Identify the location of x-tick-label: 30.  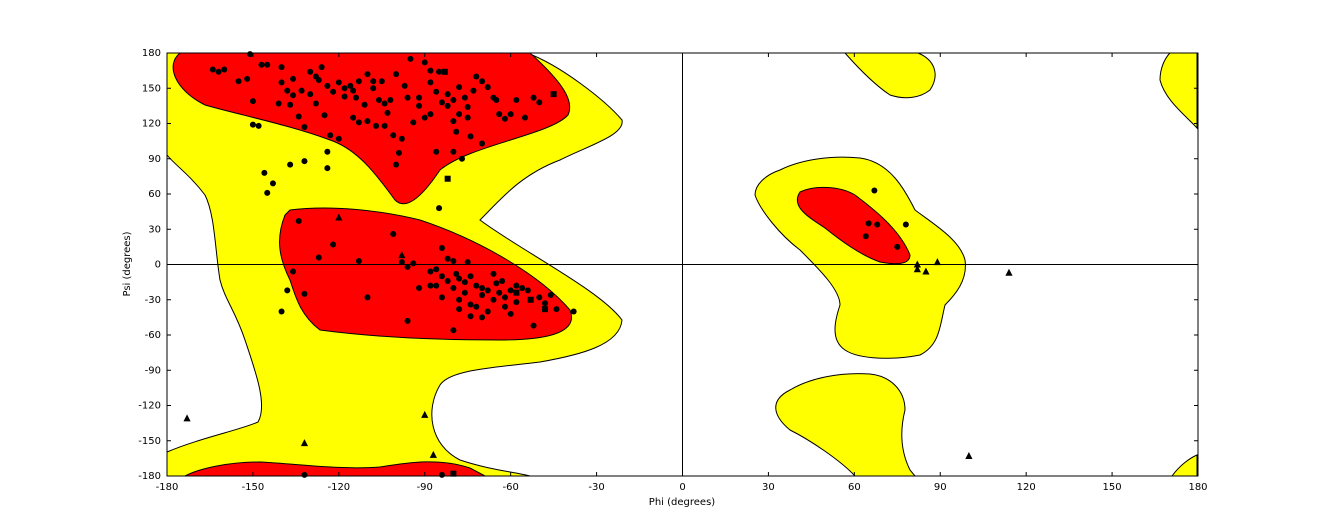
(768, 487).